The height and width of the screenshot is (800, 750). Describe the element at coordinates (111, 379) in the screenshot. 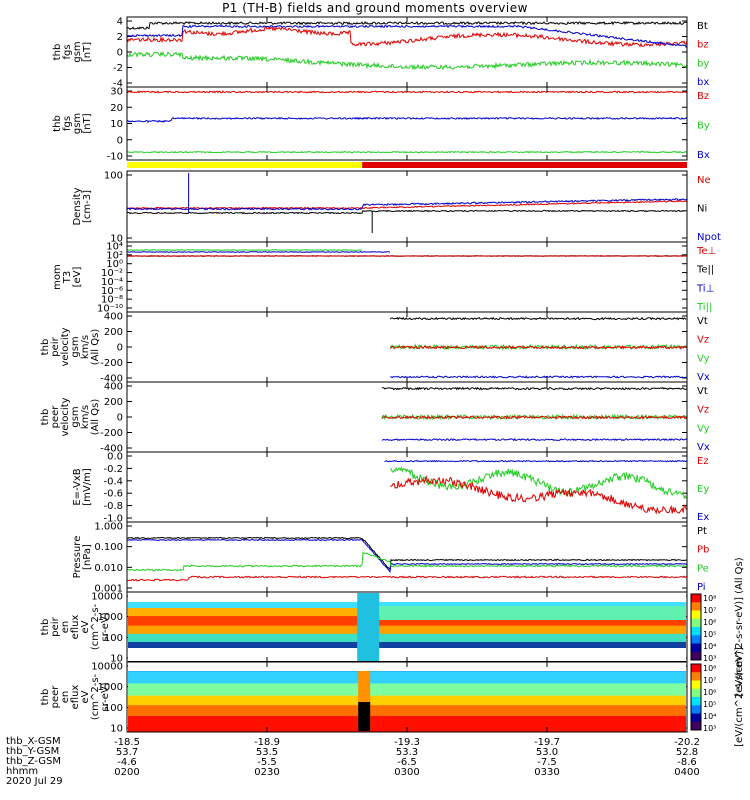

I see `ytick-peir_vel-4: -400` at that location.